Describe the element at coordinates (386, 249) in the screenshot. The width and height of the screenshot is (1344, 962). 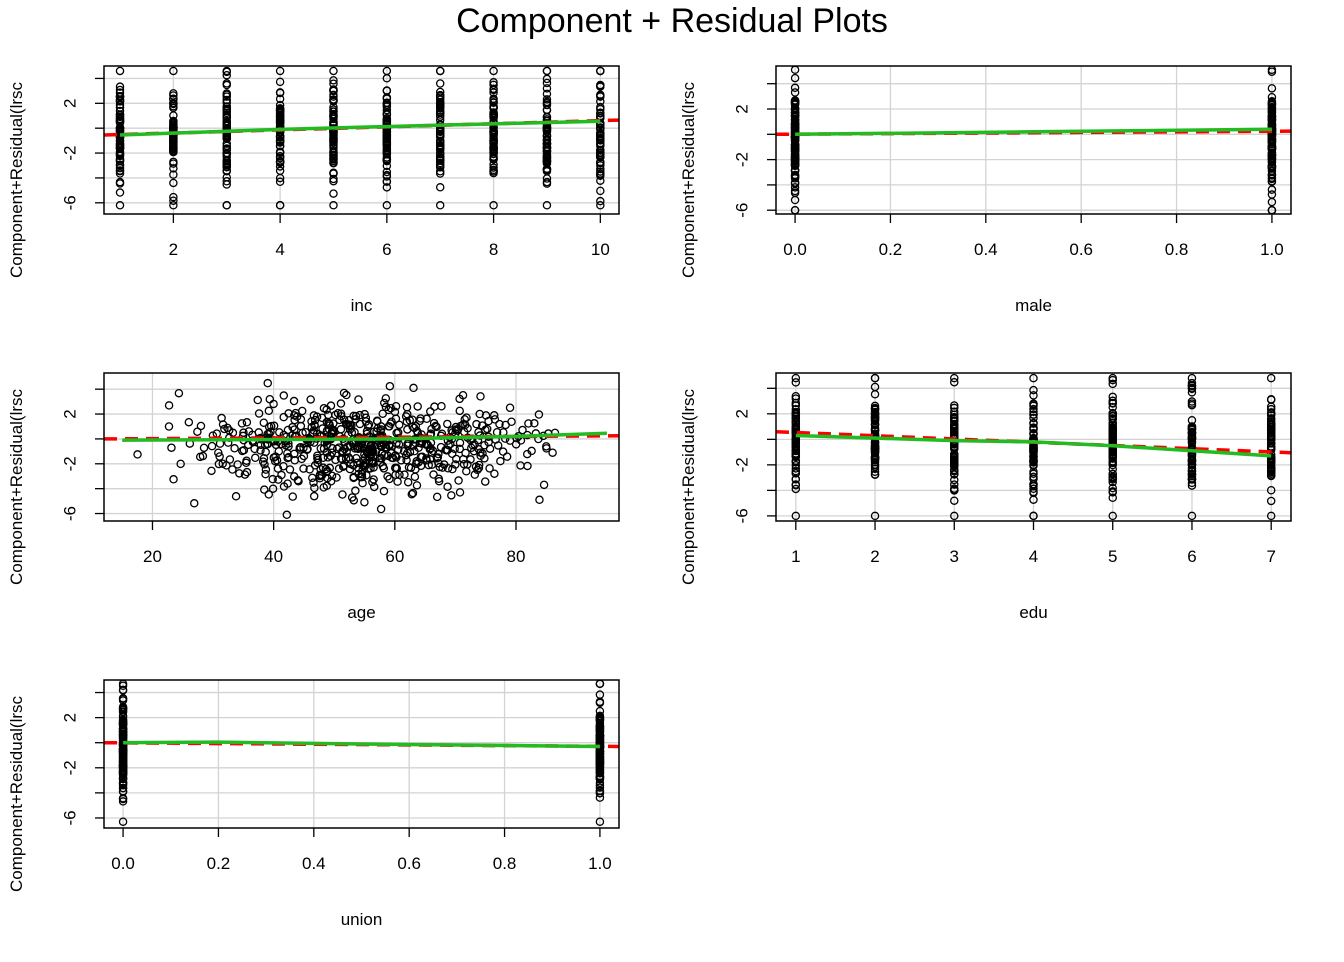
I see `x-tick-label: 6` at that location.